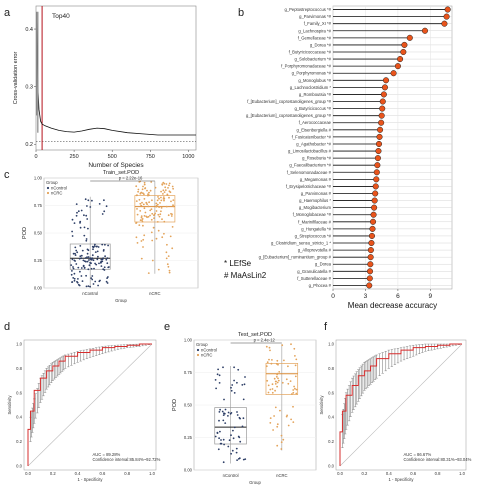 The height and width of the screenshot is (486, 486). I want to click on x-tick-label-a: 250, so click(74, 157).